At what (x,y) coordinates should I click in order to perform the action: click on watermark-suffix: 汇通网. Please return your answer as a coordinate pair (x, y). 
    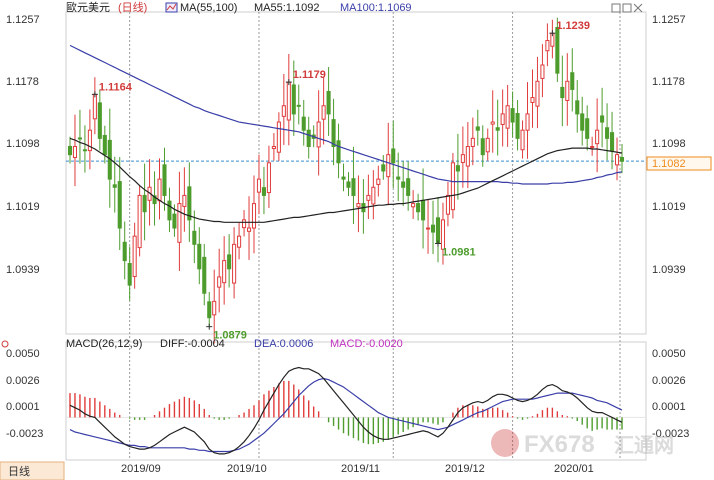
    Looking at the image, I should click on (644, 445).